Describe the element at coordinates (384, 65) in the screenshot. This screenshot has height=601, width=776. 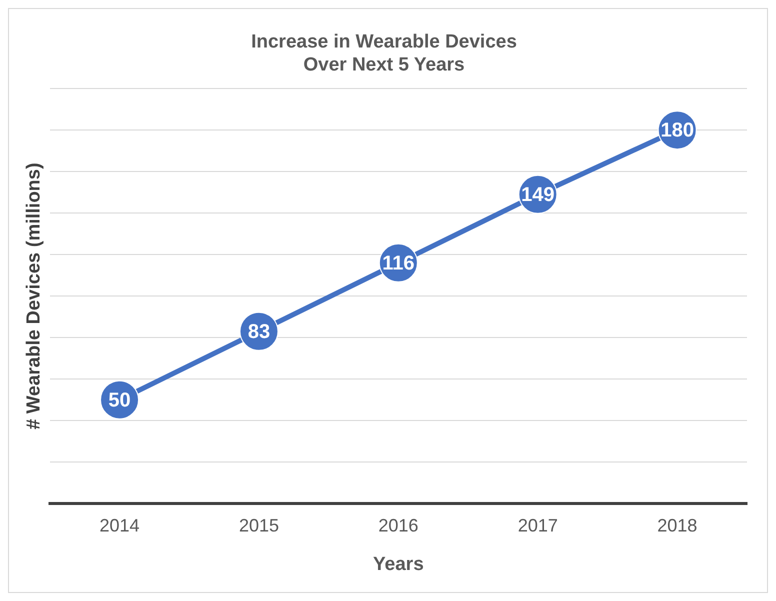
I see `text: Over Next 5 Years` at that location.